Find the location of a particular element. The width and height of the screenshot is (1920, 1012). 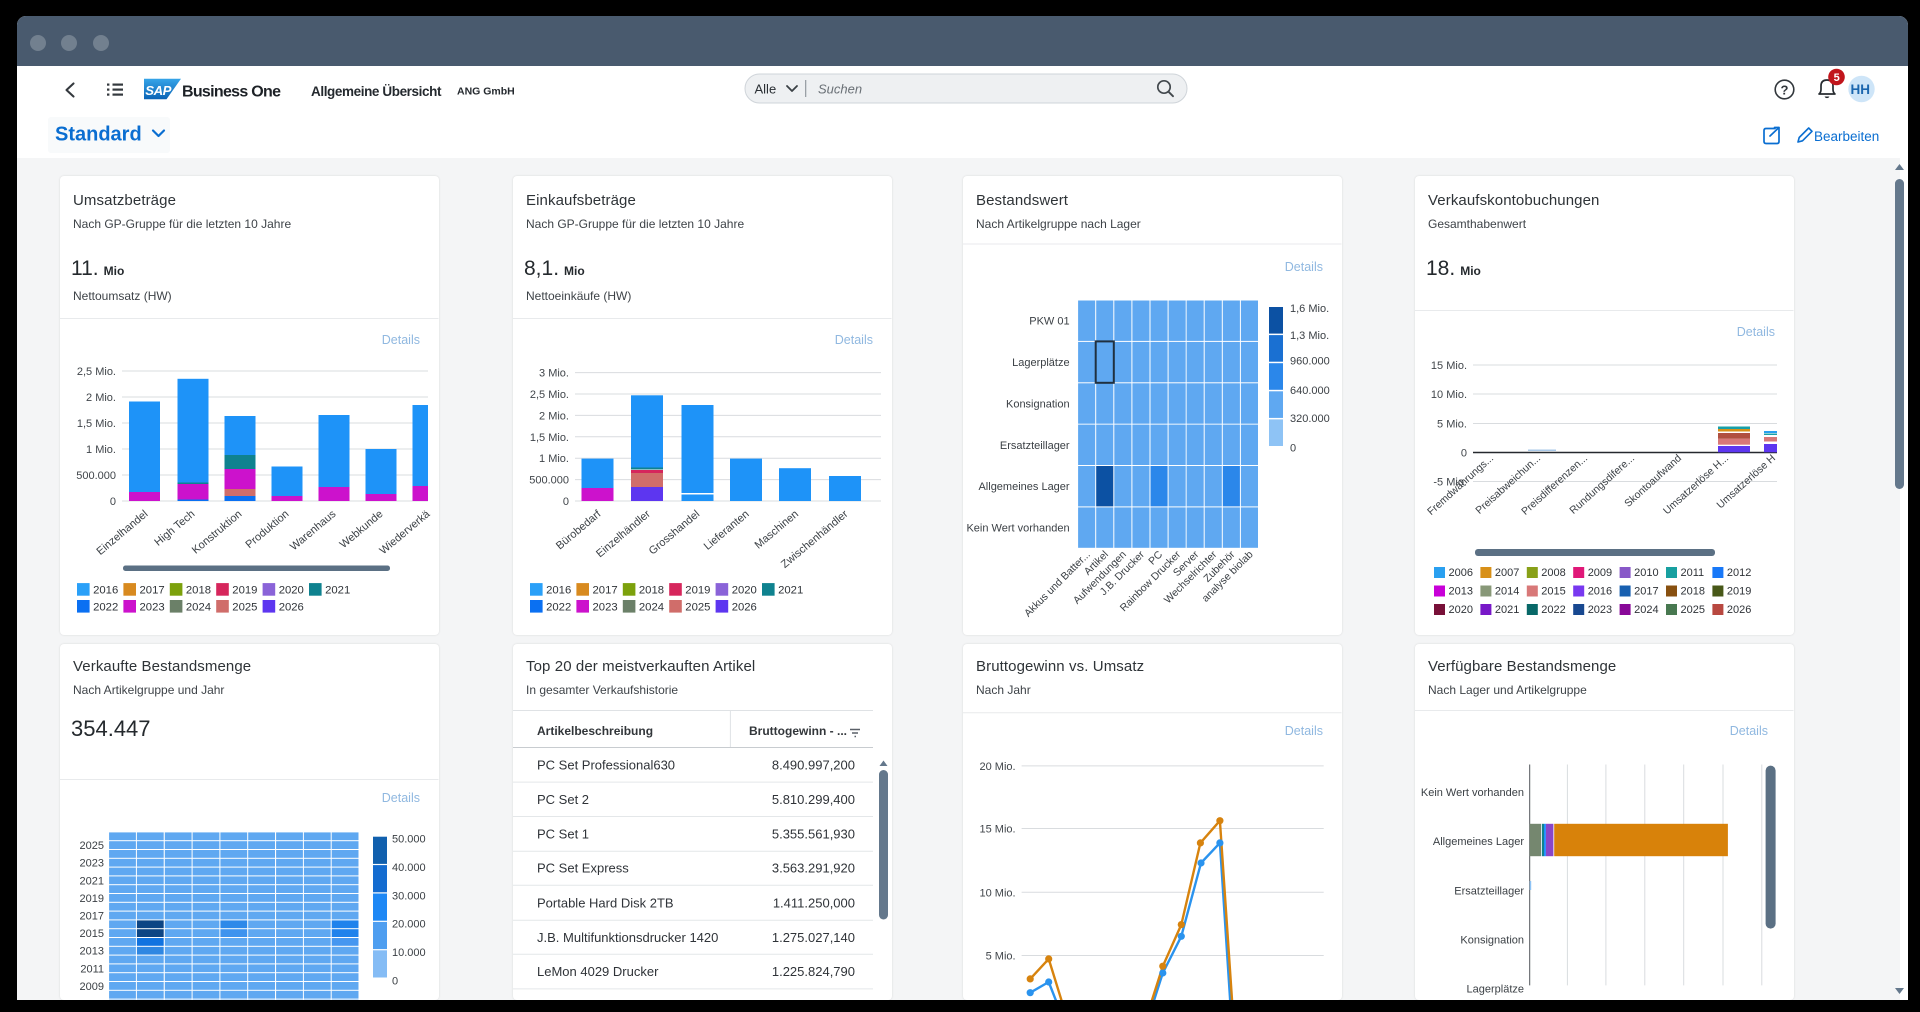

svg-text: Maschinen is located at coordinates (777, 529).